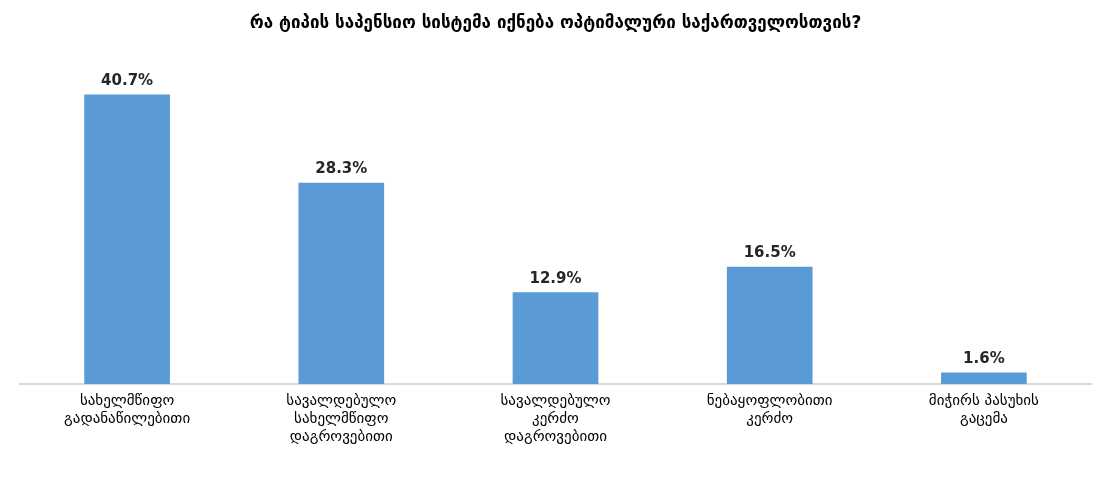 Image resolution: width=1111 pixels, height=483 pixels. I want to click on data-label: 12.9%, so click(555, 277).